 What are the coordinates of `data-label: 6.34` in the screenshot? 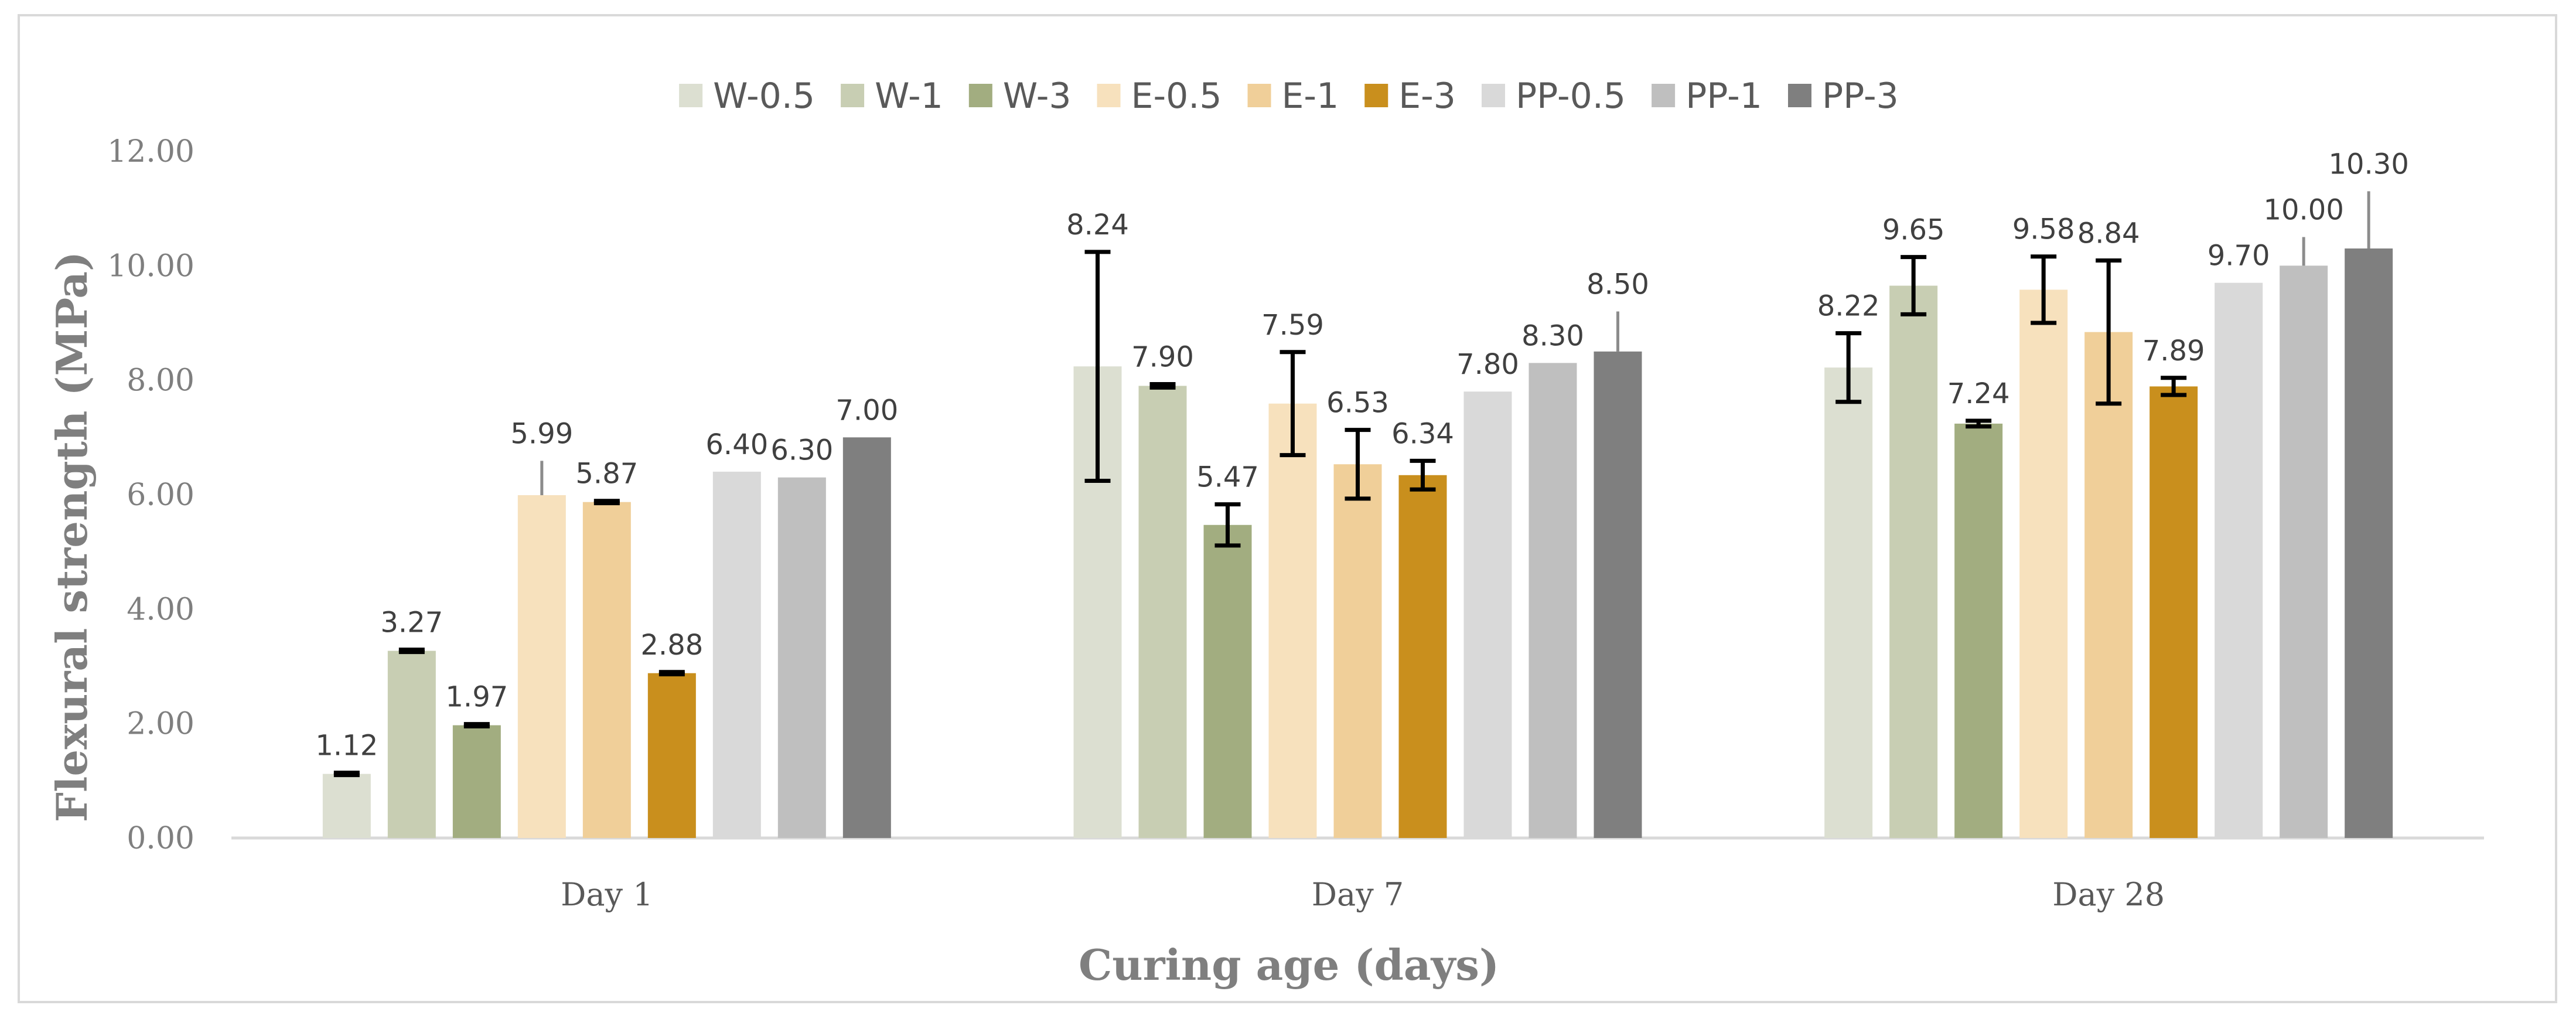 It's located at (1422, 433).